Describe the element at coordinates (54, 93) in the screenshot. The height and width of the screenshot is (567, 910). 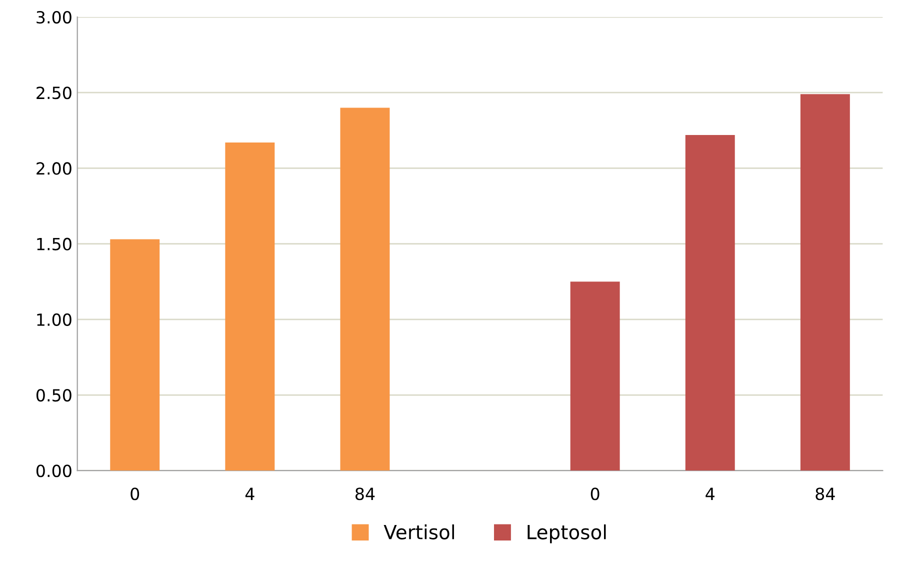
I see `y-tick-label: 2.50` at that location.